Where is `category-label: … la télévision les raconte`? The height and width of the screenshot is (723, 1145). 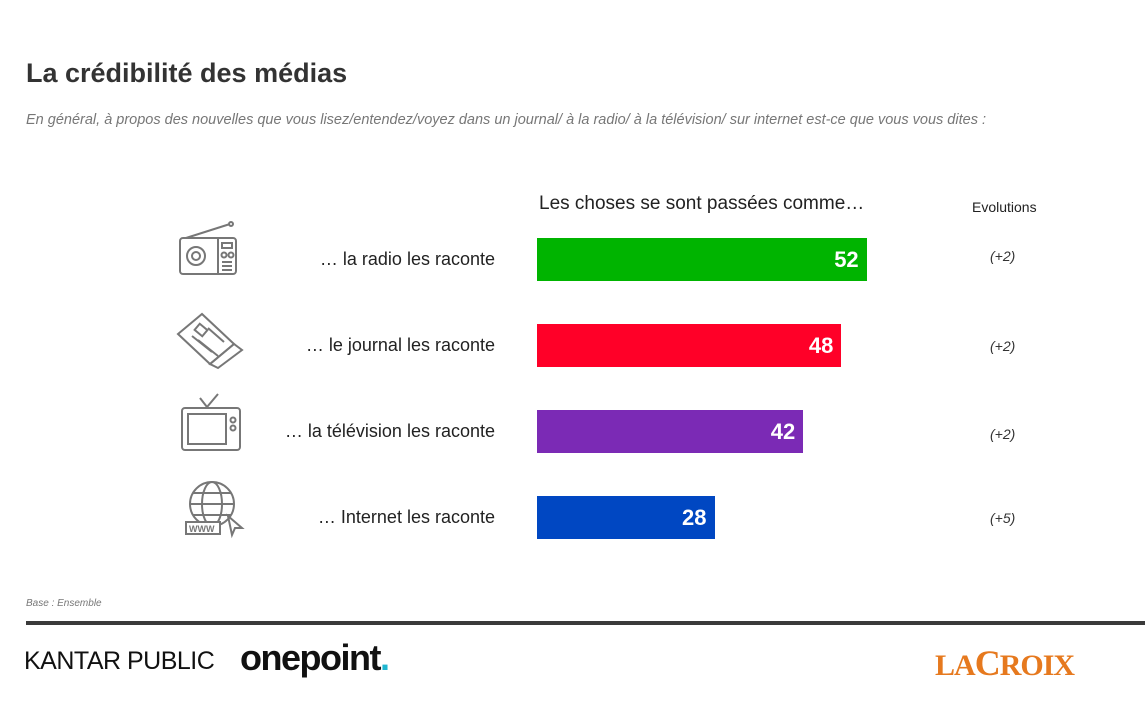
category-label: … la télévision les raconte is located at coordinates (389, 431).